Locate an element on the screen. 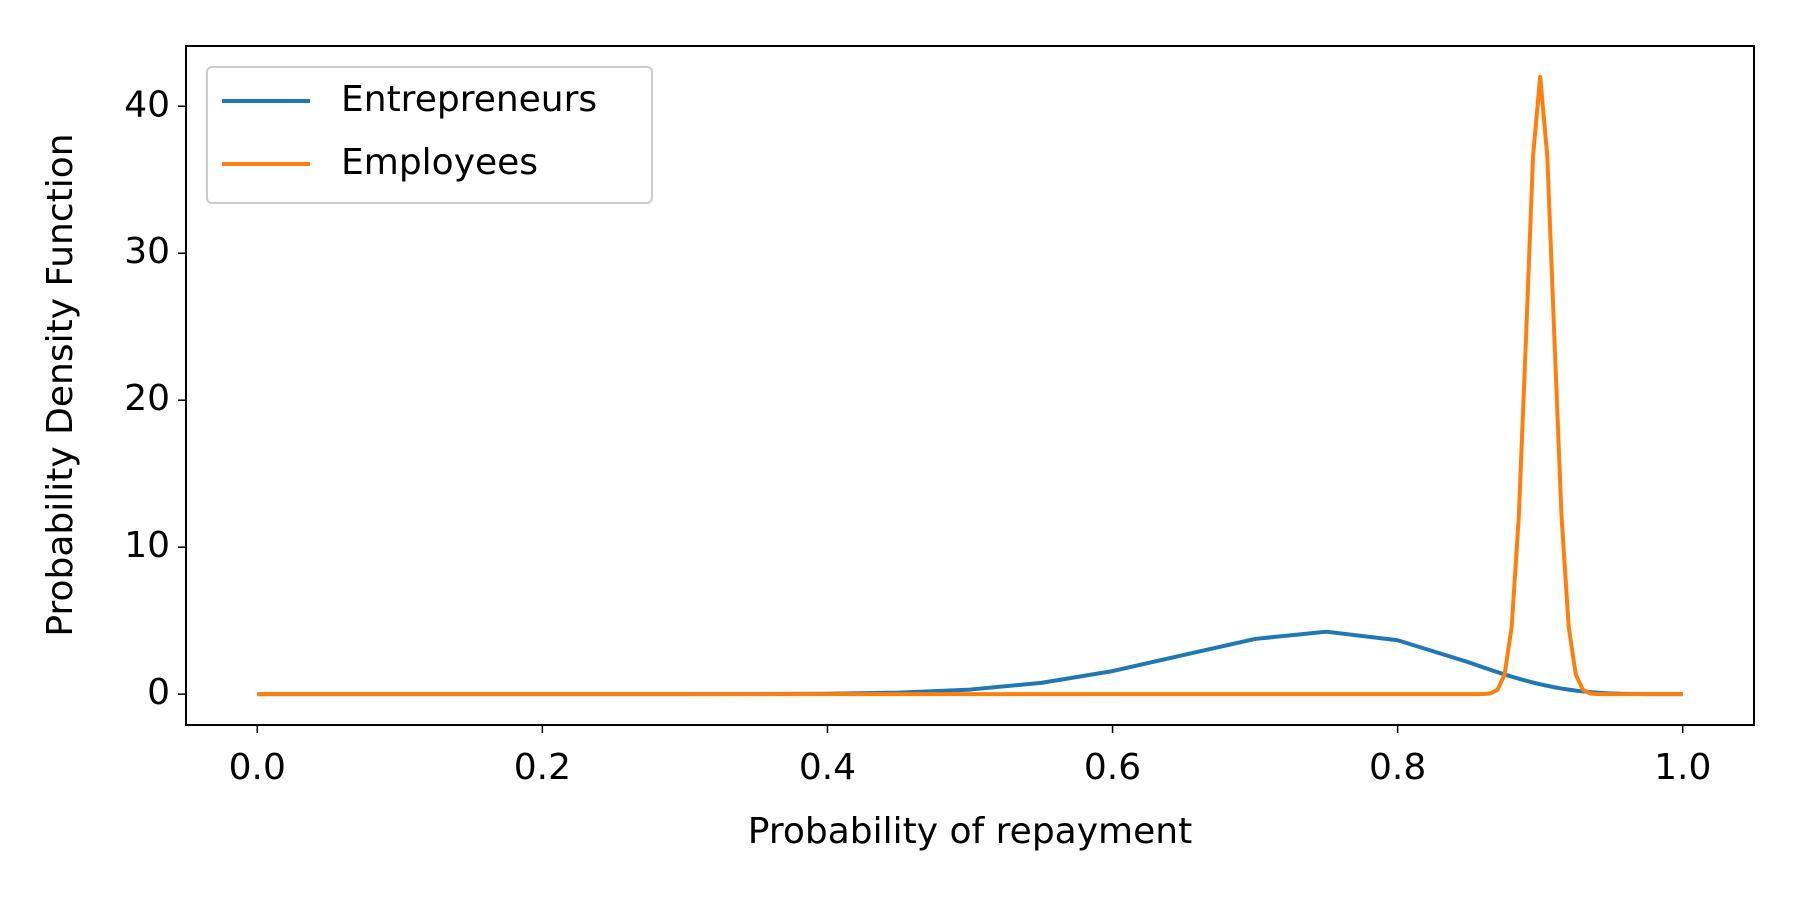 Image resolution: width=1800 pixels, height=904 pixels. y-axis-label: Probability Density Function is located at coordinates (60, 384).